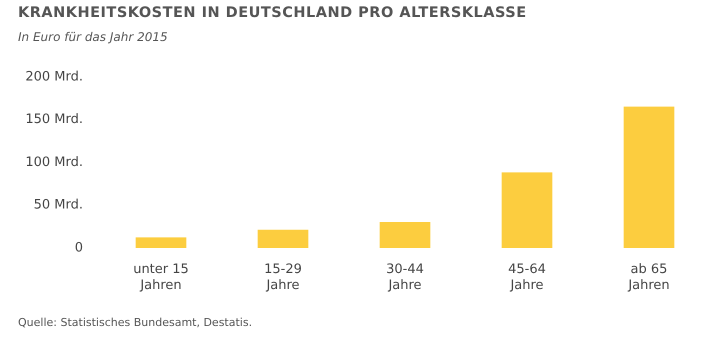 This screenshot has width=710, height=344. Describe the element at coordinates (527, 277) in the screenshot. I see `x-tick-label: 45-64 Jahre` at that location.